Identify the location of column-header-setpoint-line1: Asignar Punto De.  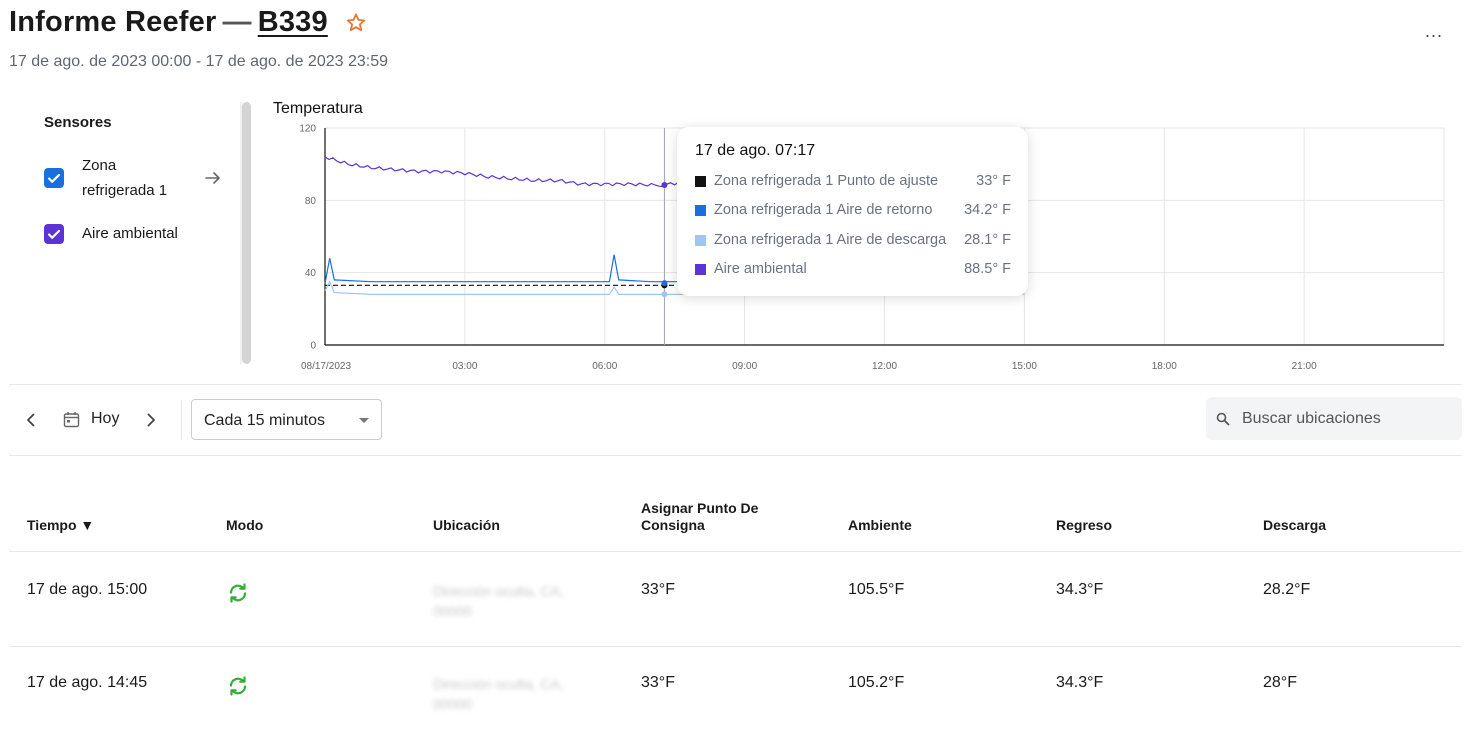
(700, 508).